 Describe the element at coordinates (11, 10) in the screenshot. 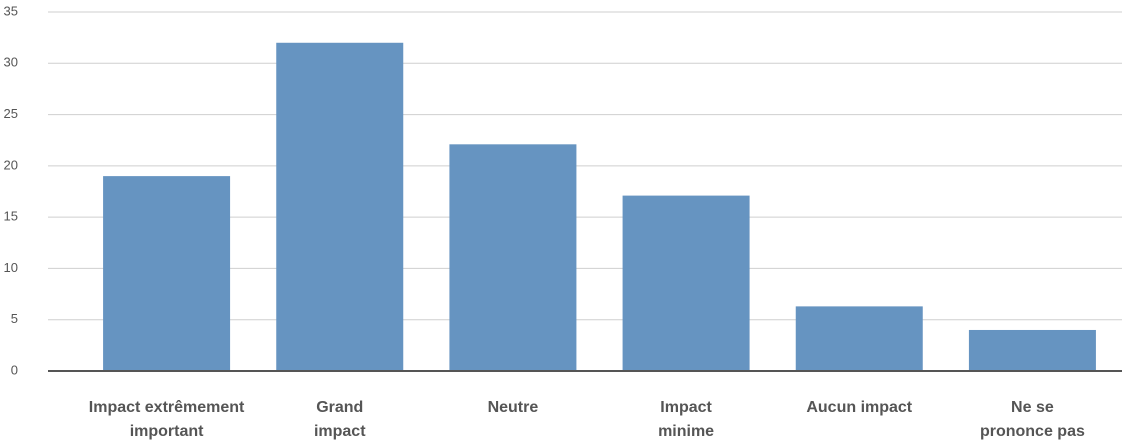

I see `y-tick-label: 35` at that location.